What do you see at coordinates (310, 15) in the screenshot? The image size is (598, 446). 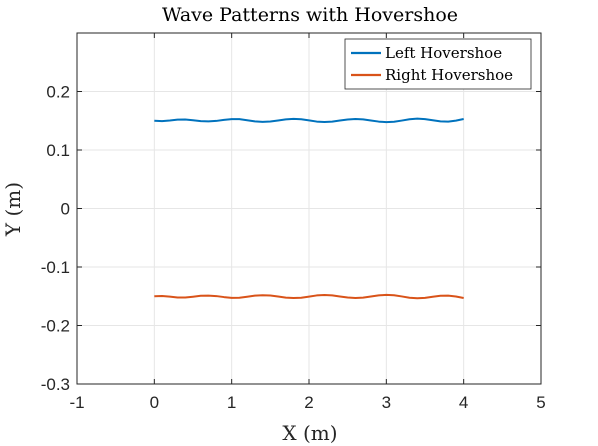 I see `chart-title: Wave Patterns with Hovershoe` at bounding box center [310, 15].